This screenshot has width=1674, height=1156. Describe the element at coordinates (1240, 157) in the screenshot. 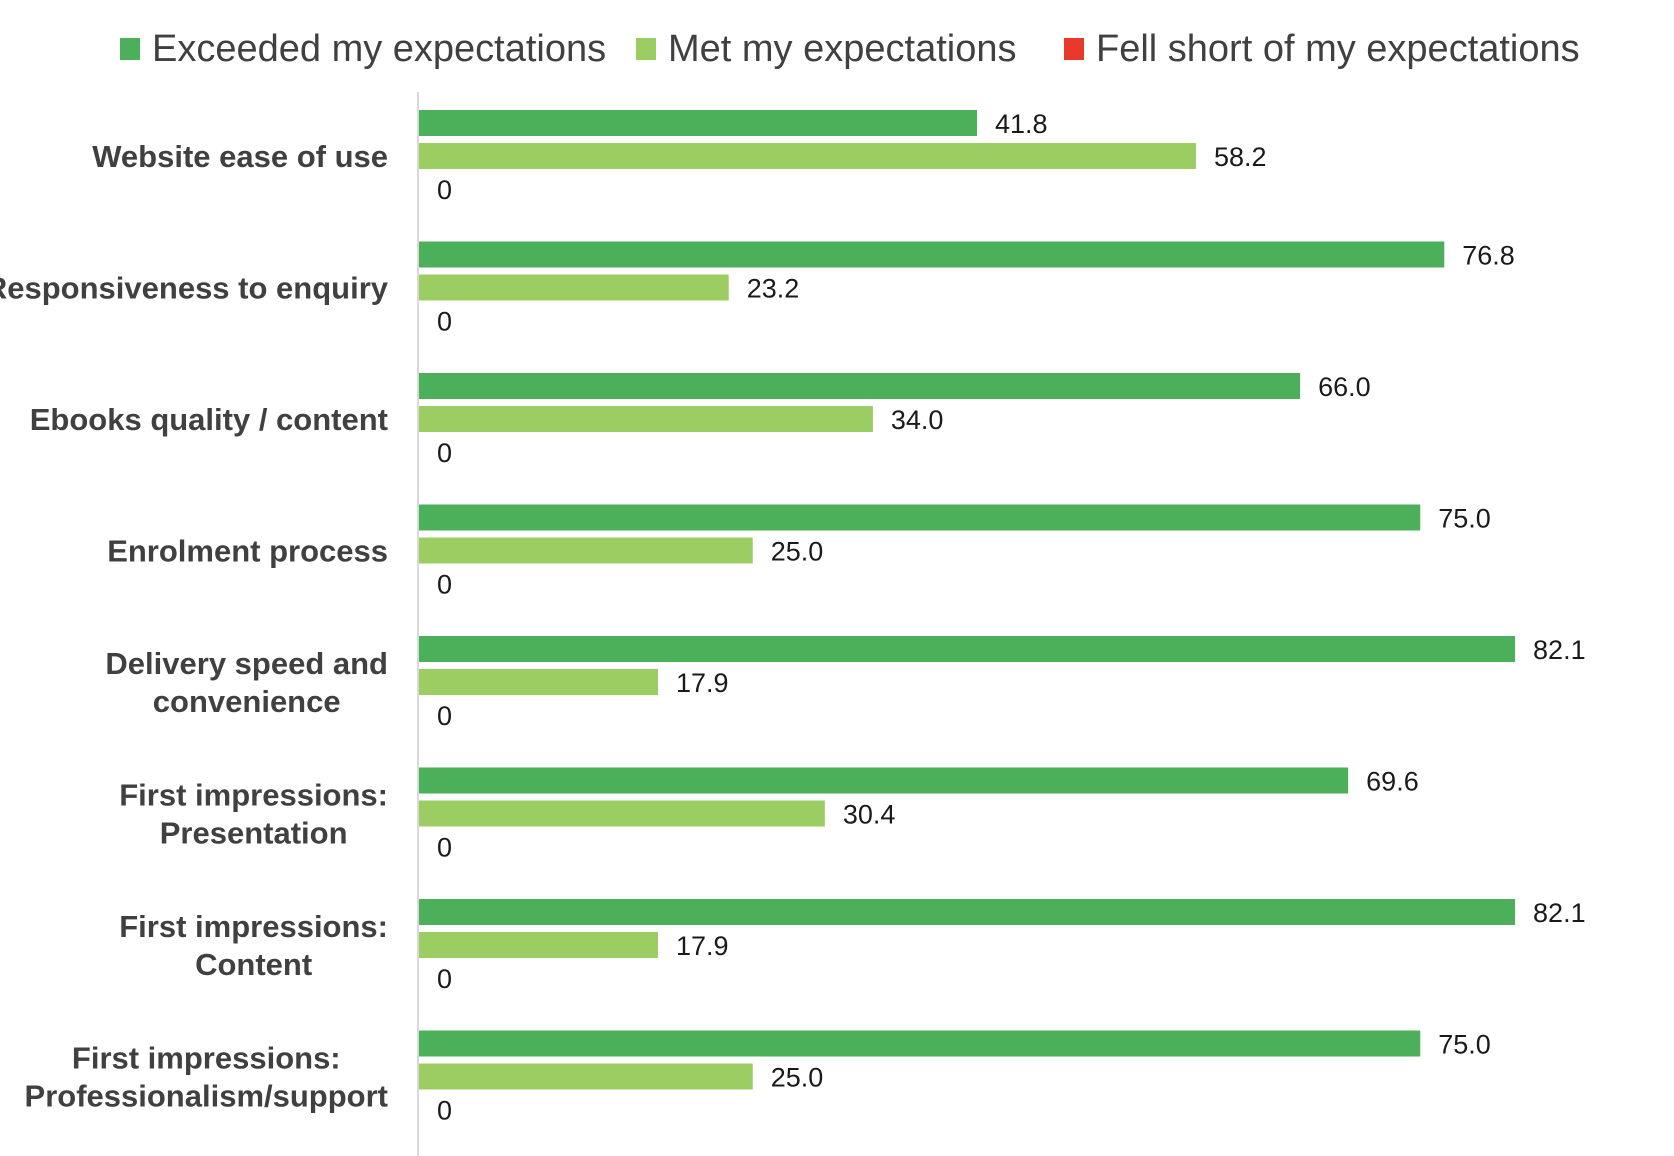

I see `data-label: 58.2` at that location.